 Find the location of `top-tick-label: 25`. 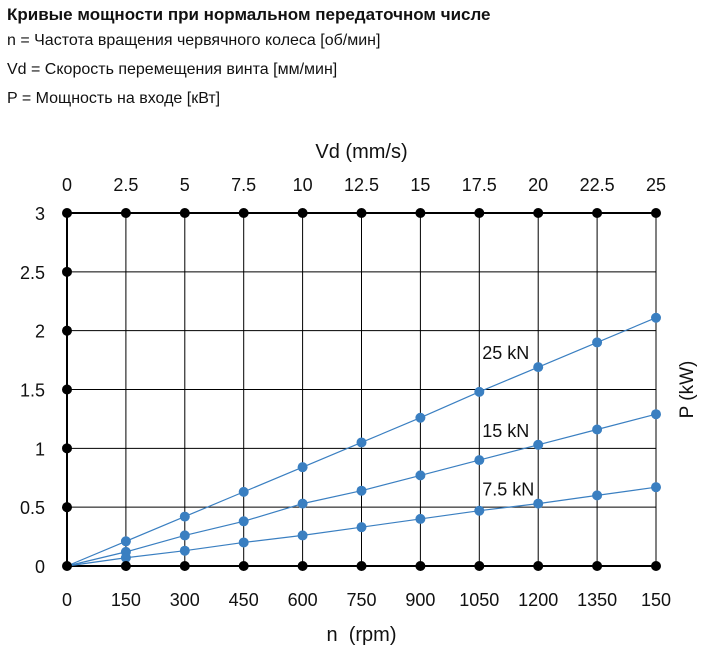

top-tick-label: 25 is located at coordinates (656, 185).